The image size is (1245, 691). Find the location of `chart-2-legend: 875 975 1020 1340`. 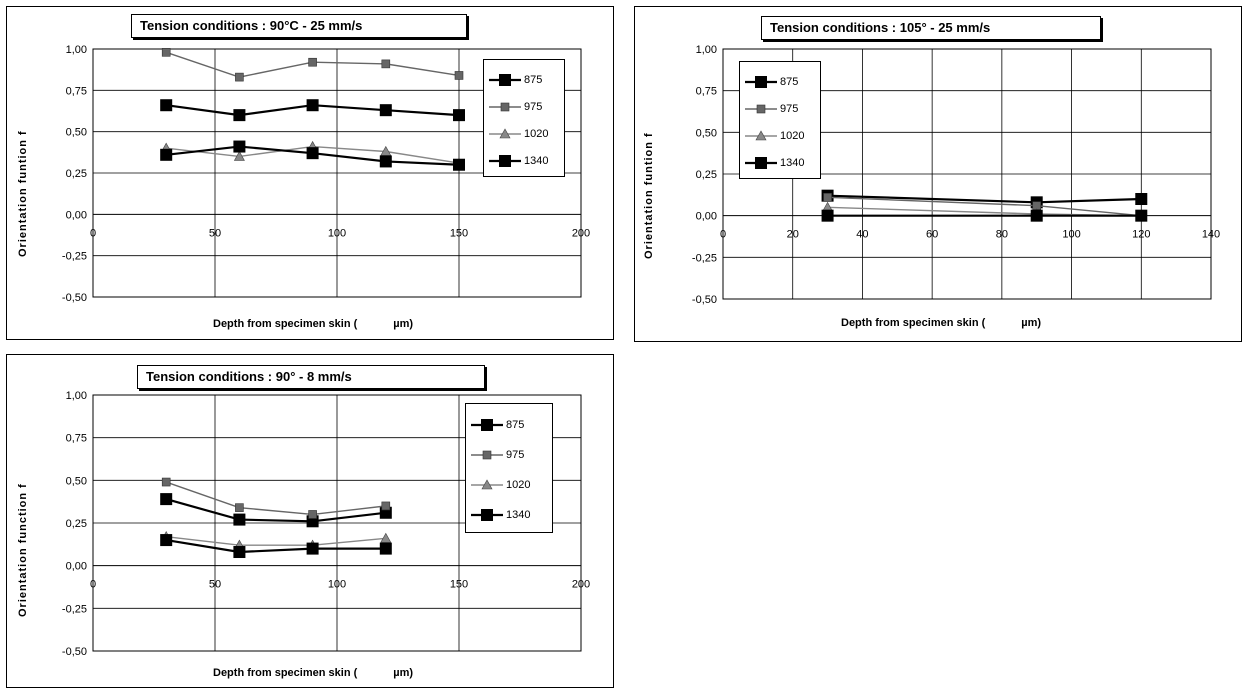

chart-2-legend: 875 975 1020 1340 is located at coordinates (780, 120).